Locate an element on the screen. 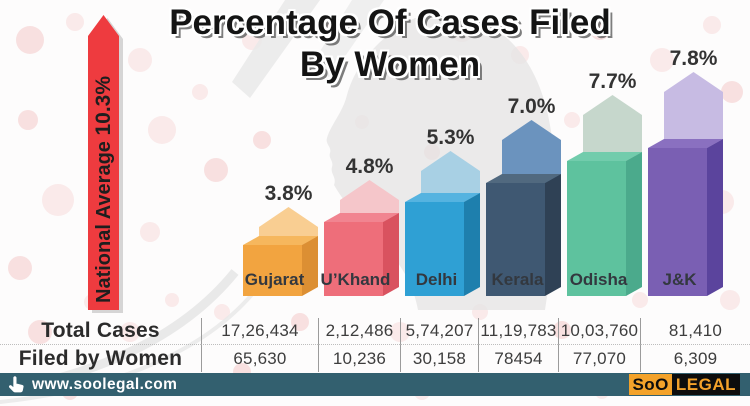 The height and width of the screenshot is (406, 750). national-average-bar: National Average 10.3% is located at coordinates (105, 164).